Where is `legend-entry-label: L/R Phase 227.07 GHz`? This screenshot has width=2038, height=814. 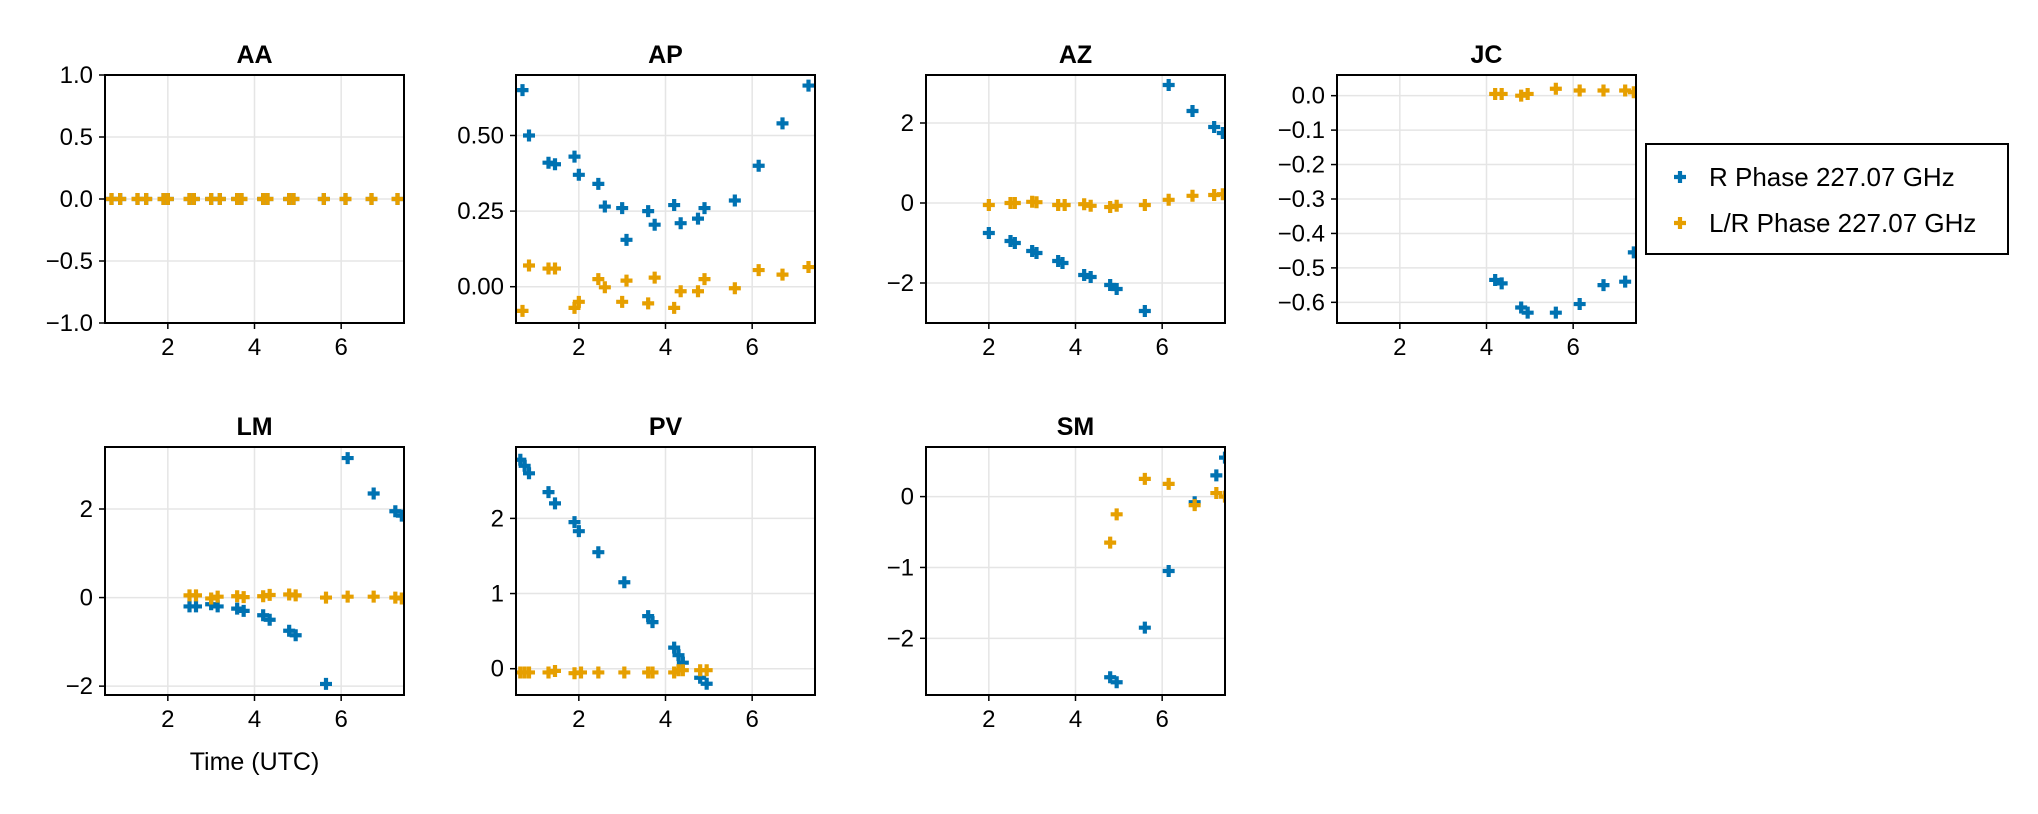
legend-entry-label: L/R Phase 227.07 GHz is located at coordinates (1842, 223).